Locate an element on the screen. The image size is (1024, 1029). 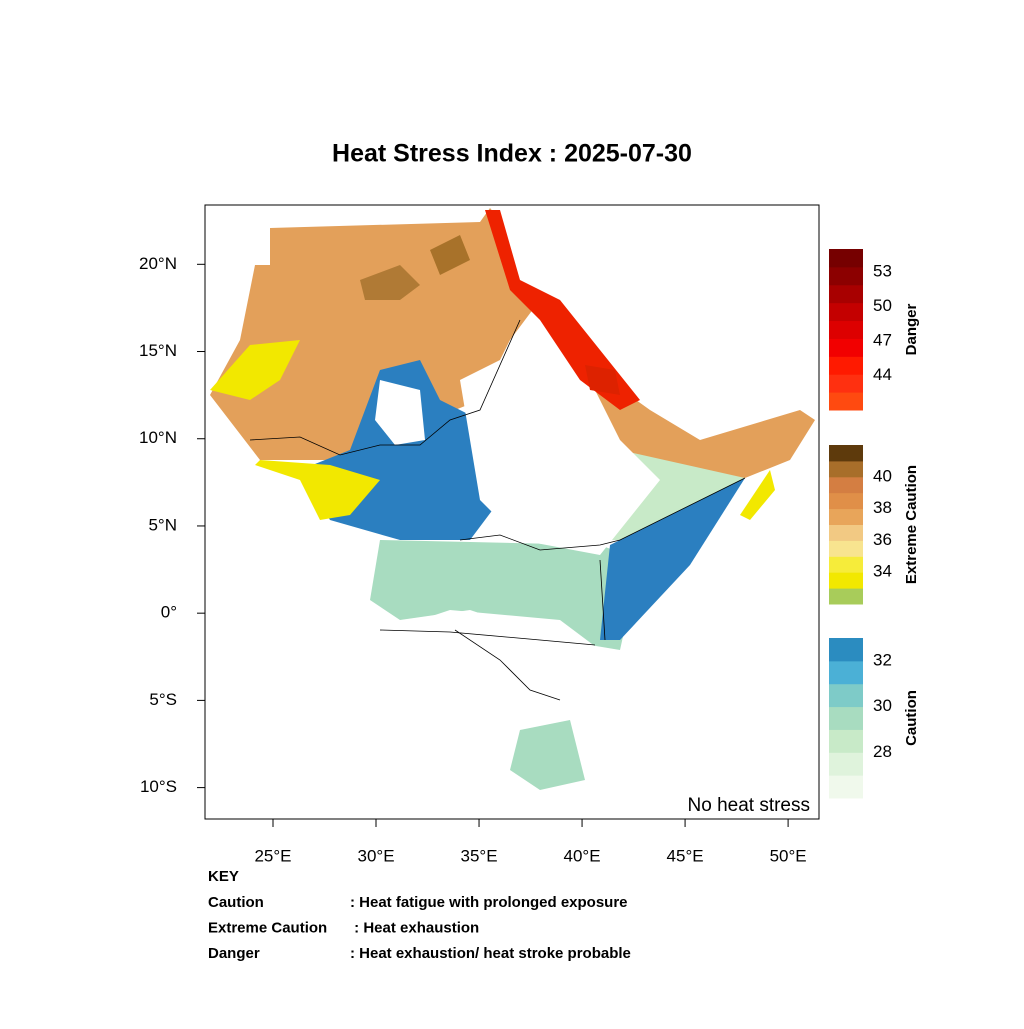
x-tick-label: 25°E is located at coordinates (272, 855).